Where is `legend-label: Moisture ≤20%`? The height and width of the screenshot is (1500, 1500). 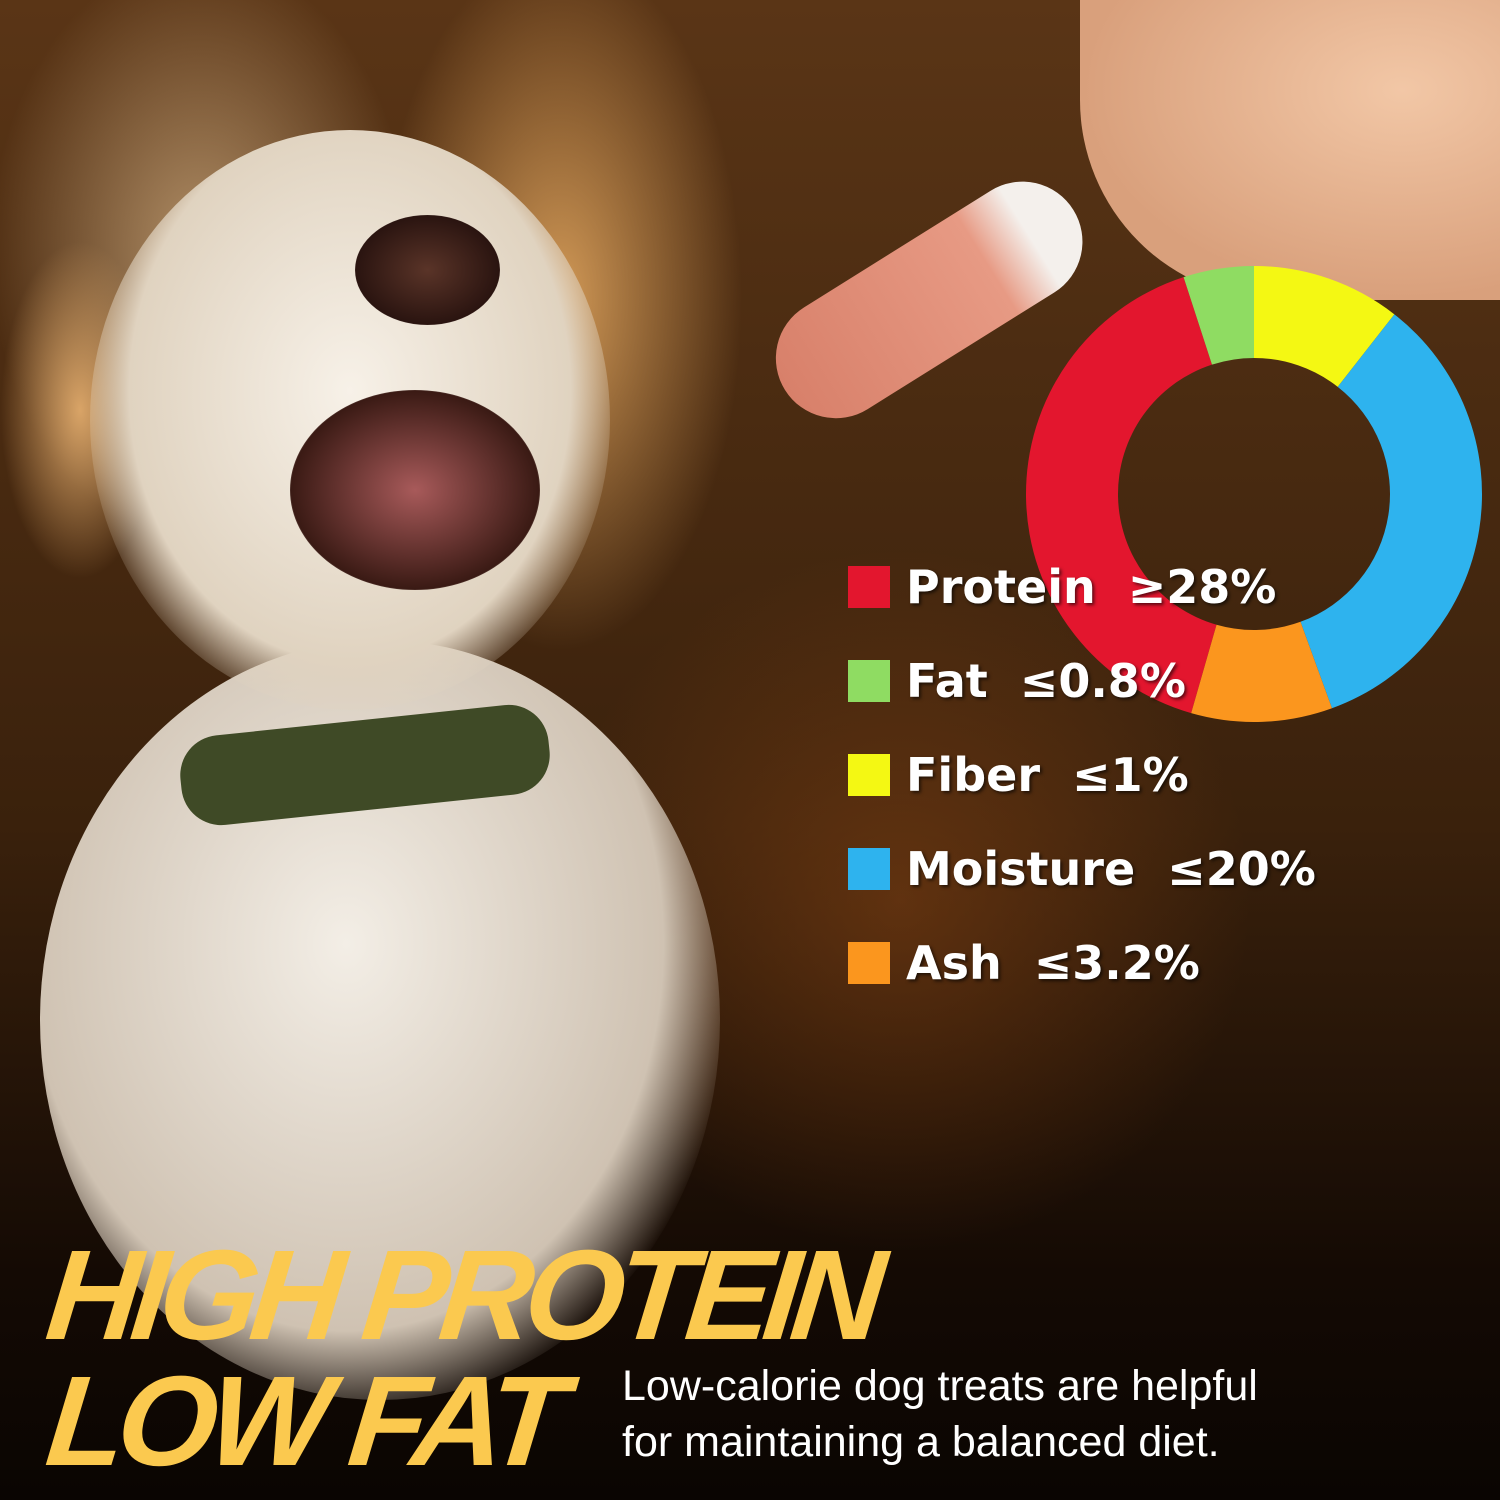 legend-label: Moisture ≤20% is located at coordinates (1111, 869).